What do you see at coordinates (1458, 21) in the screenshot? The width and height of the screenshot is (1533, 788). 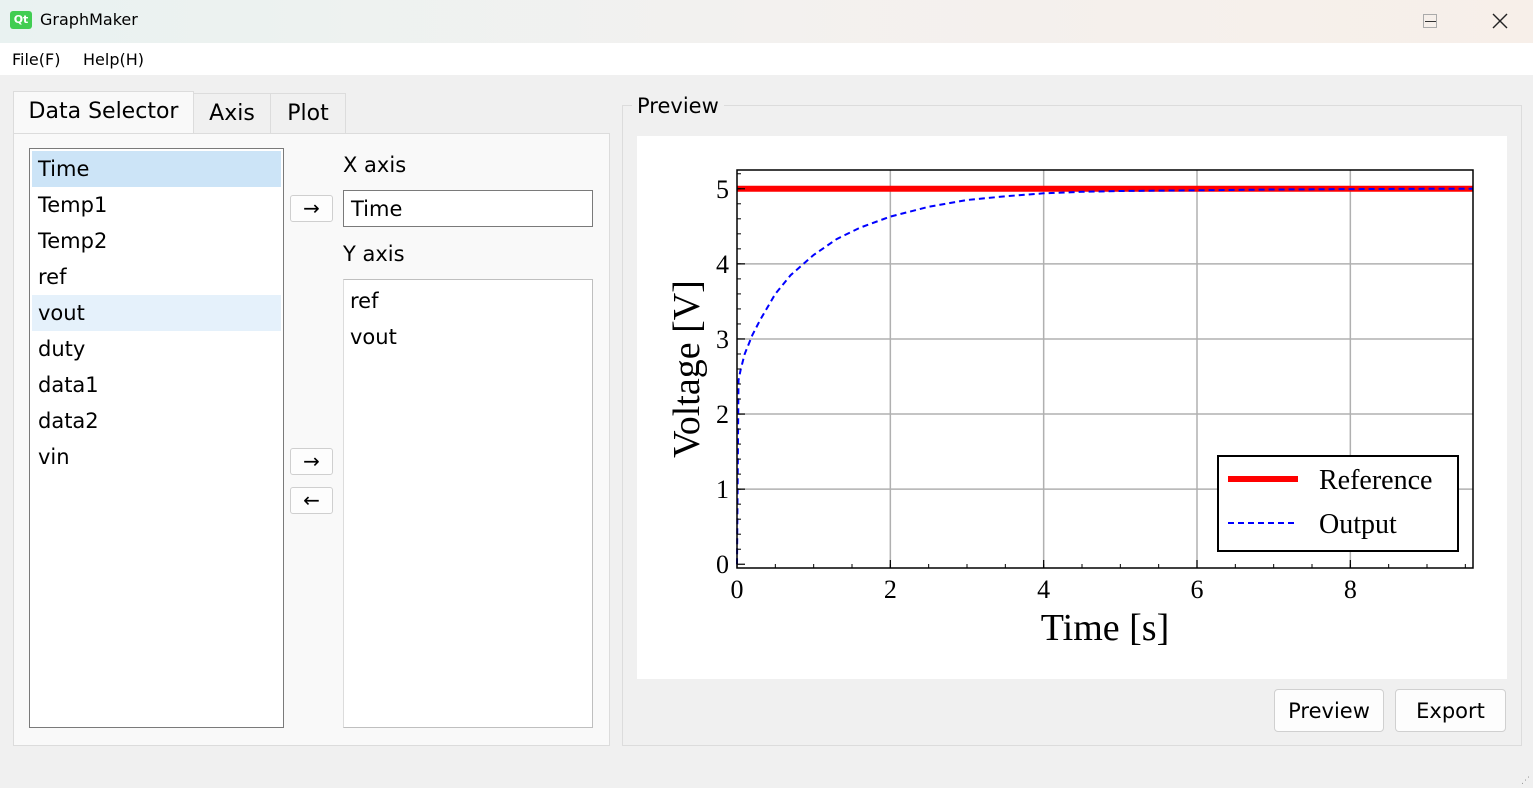 I see `maximize-button` at bounding box center [1458, 21].